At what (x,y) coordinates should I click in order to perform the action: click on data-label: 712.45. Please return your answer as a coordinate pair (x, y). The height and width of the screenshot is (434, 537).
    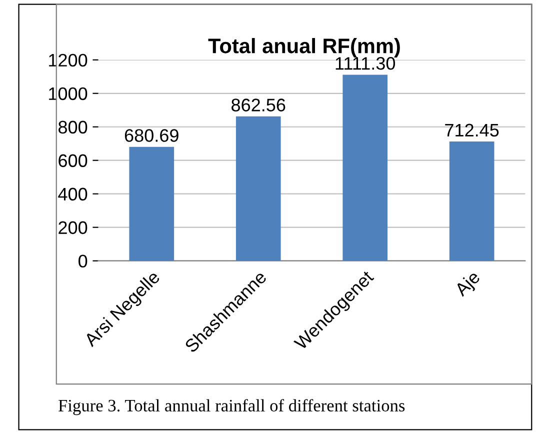
    Looking at the image, I should click on (472, 130).